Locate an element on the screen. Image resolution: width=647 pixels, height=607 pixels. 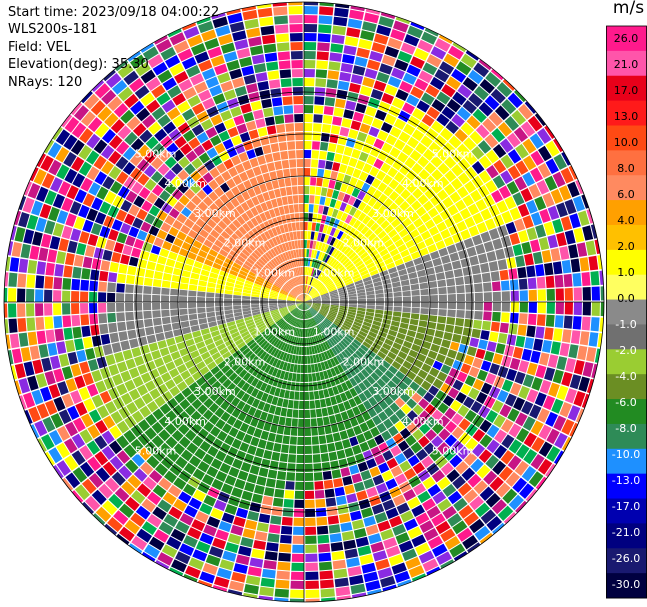
ring-label: 3.00km is located at coordinates (215, 213).